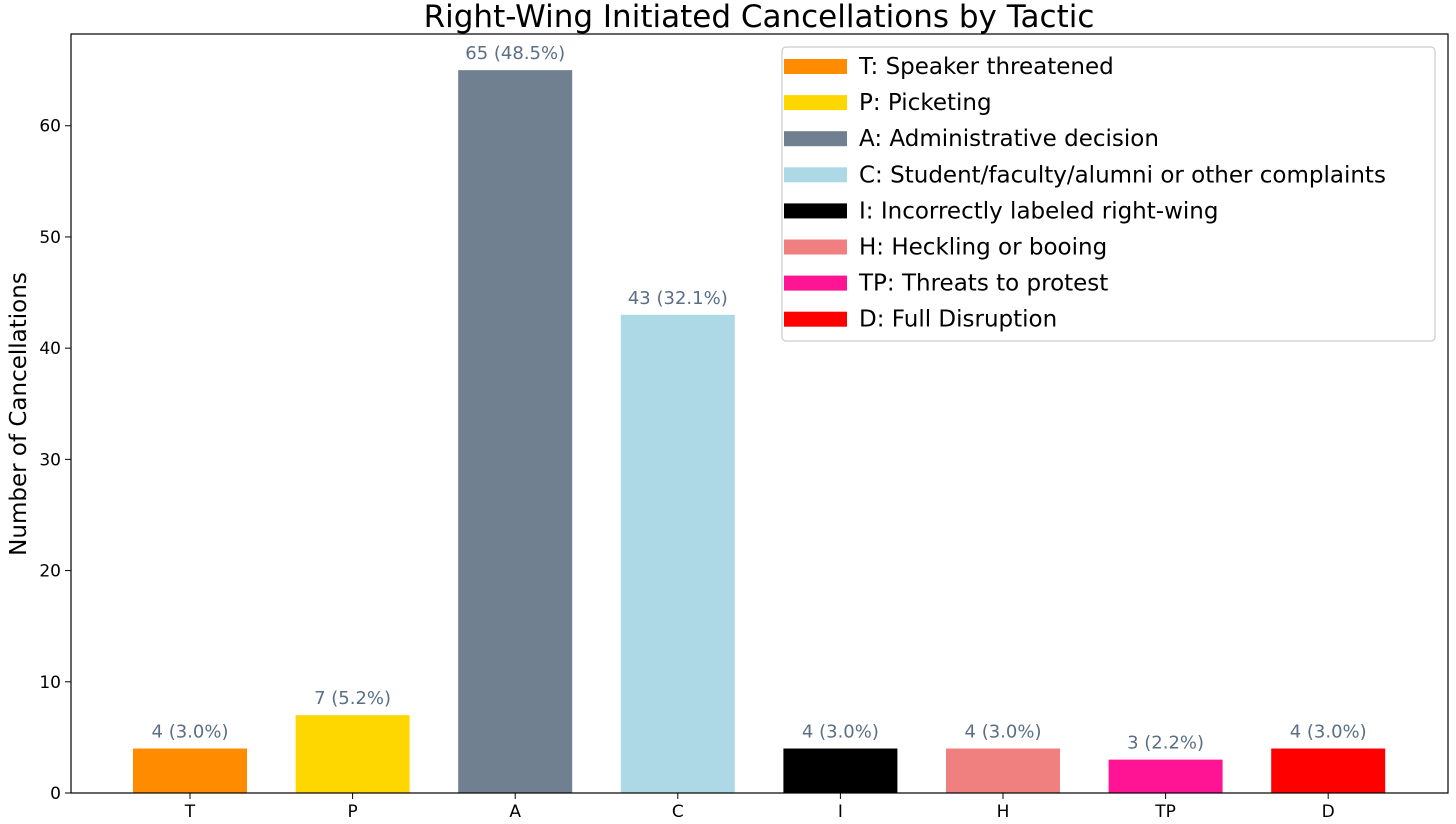 The image size is (1456, 824). Describe the element at coordinates (352, 754) in the screenshot. I see `bar-p` at that location.